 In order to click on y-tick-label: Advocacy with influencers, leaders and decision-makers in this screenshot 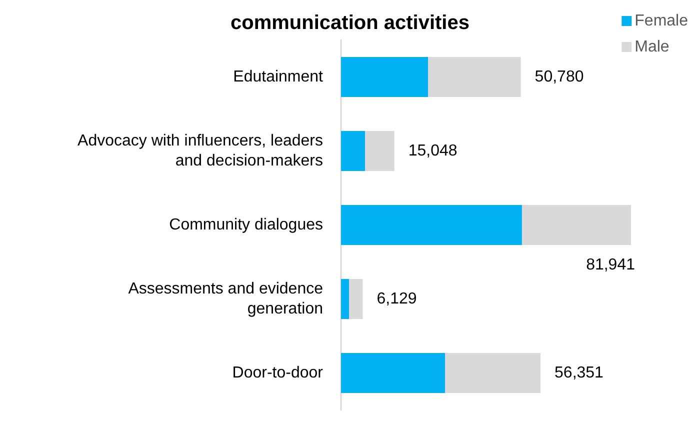, I will do `click(200, 151)`.